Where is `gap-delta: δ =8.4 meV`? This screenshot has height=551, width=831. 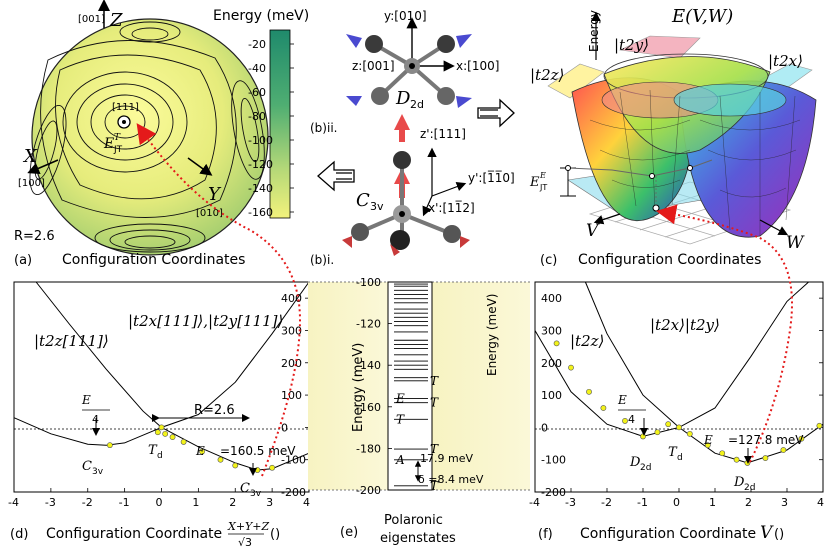
gap-delta: δ =8.4 meV is located at coordinates (451, 479).